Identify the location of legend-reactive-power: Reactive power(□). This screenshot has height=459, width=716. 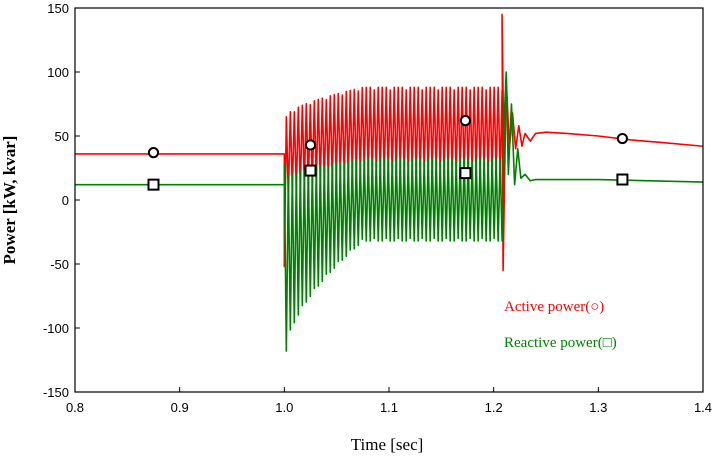
(560, 343).